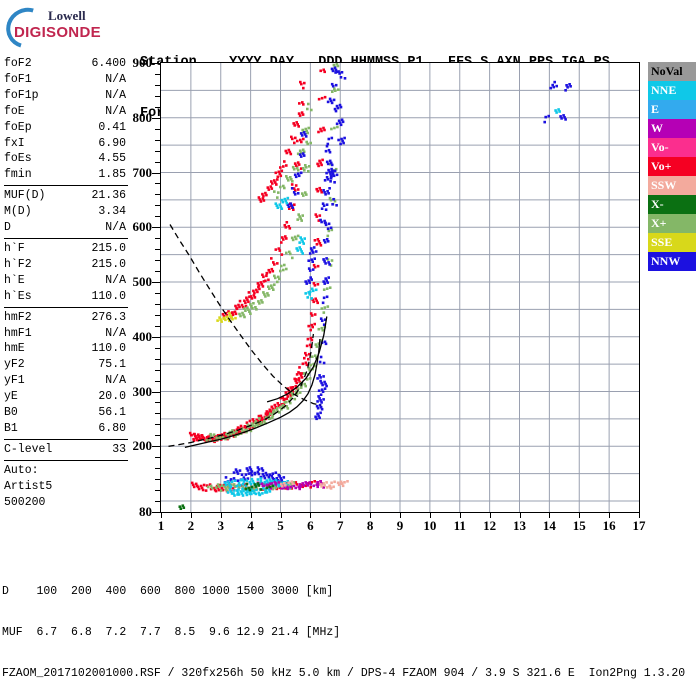  I want to click on series-x-, so click(226, 496).